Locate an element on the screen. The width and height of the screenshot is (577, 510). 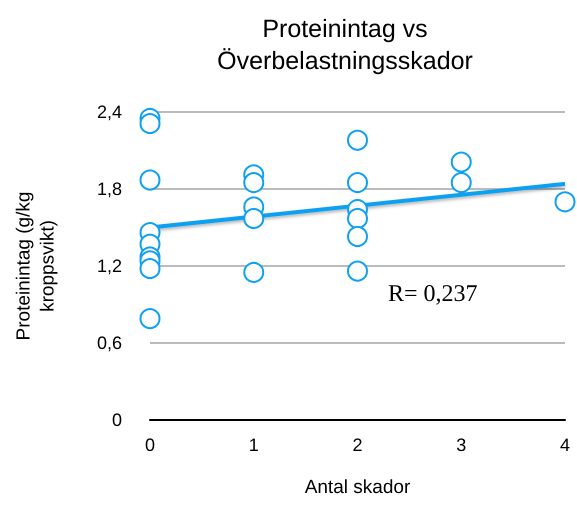
chart-title: Proteinintag vs Överbelastningsskador is located at coordinates (345, 45).